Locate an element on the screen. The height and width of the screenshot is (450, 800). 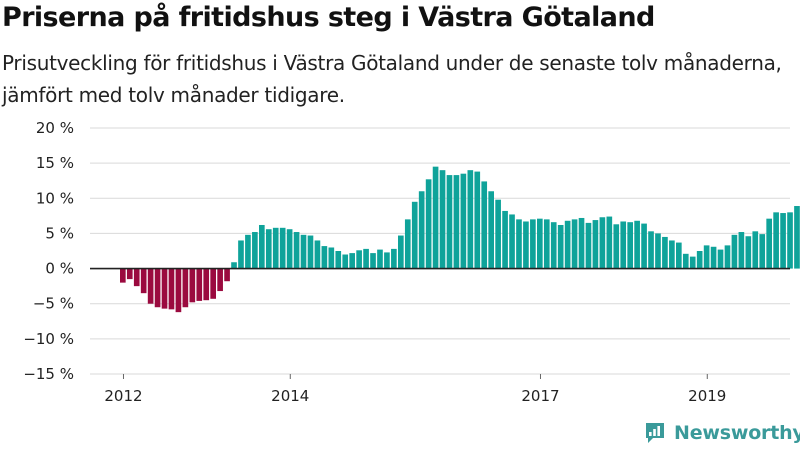
y-tick-label: 5 % is located at coordinates (59, 233).